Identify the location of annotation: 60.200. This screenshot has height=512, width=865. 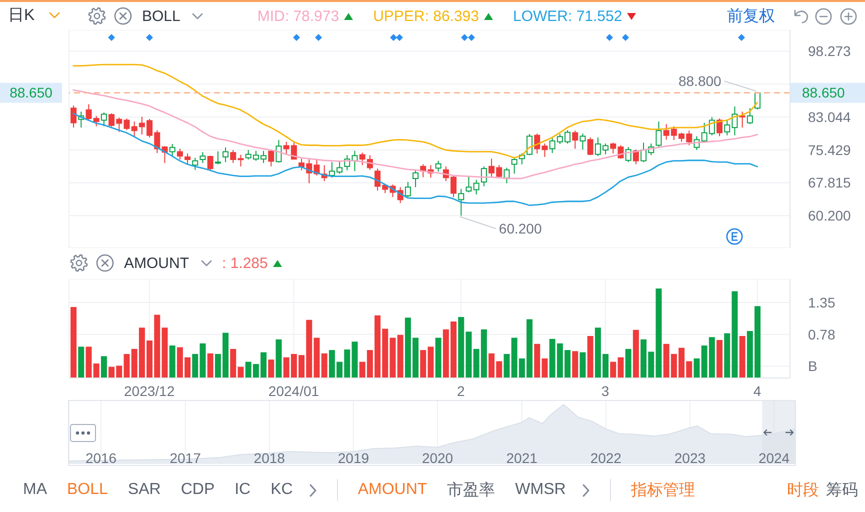
(520, 228).